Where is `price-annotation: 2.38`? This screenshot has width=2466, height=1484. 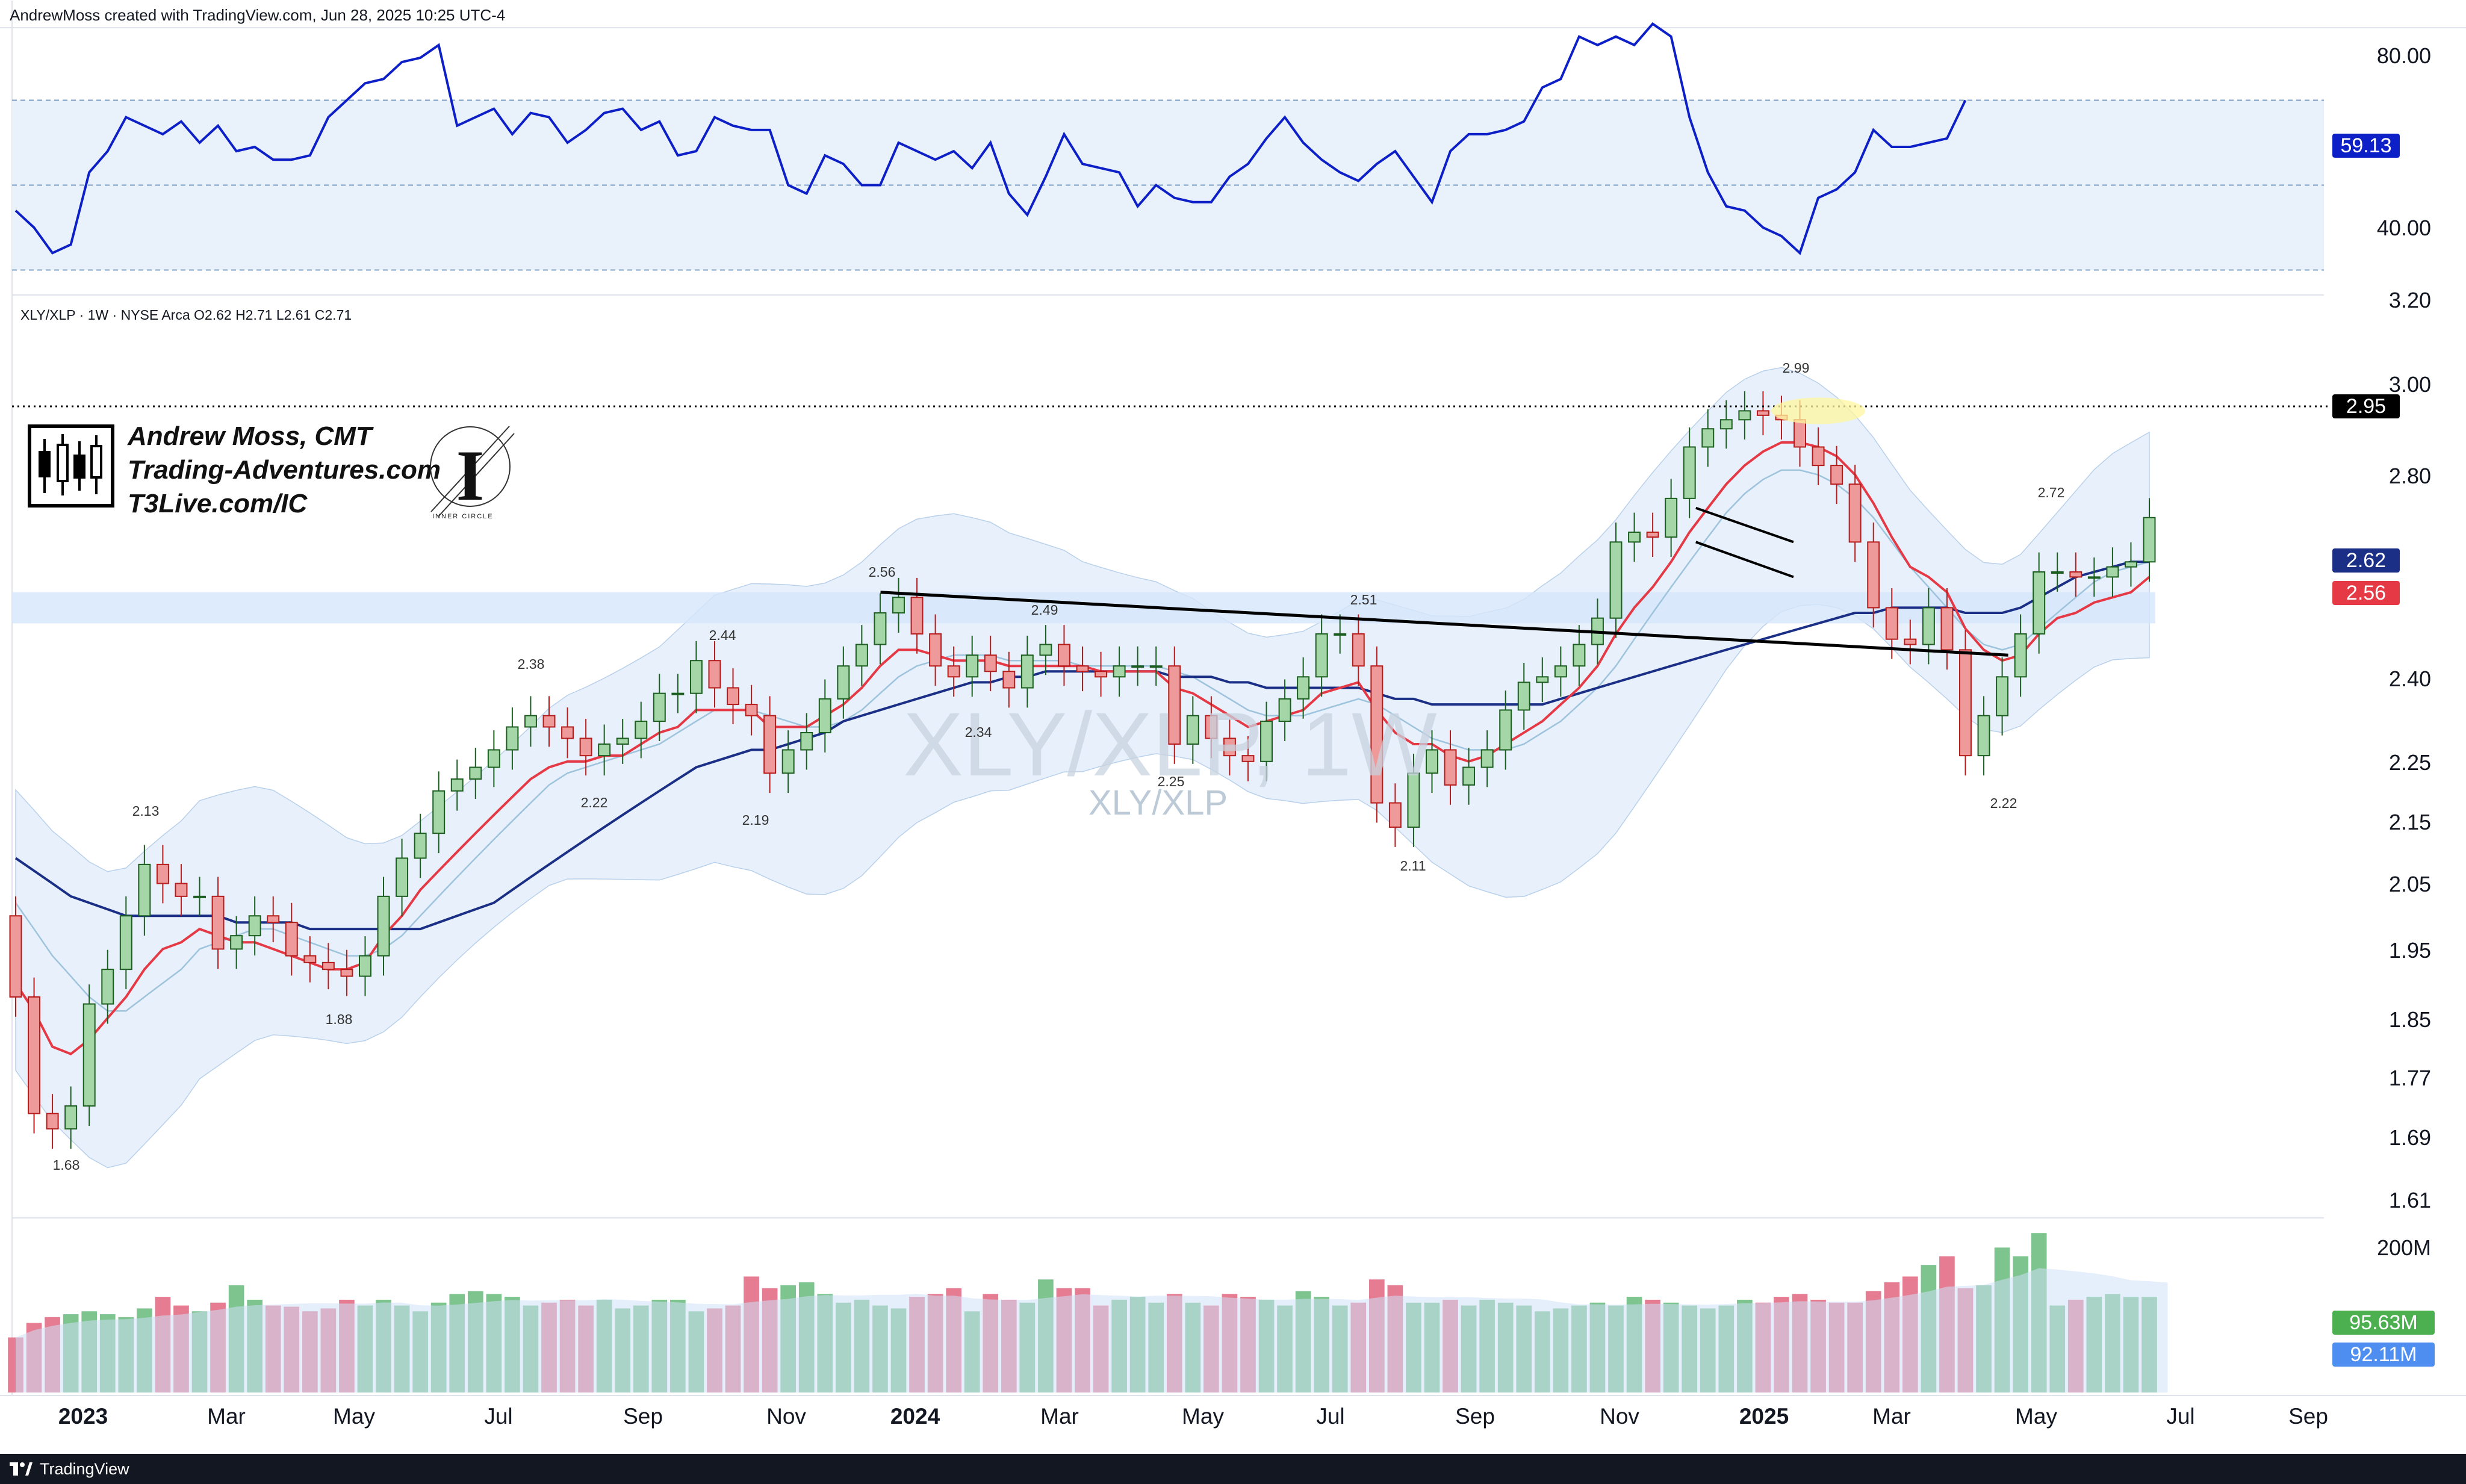 price-annotation: 2.38 is located at coordinates (531, 664).